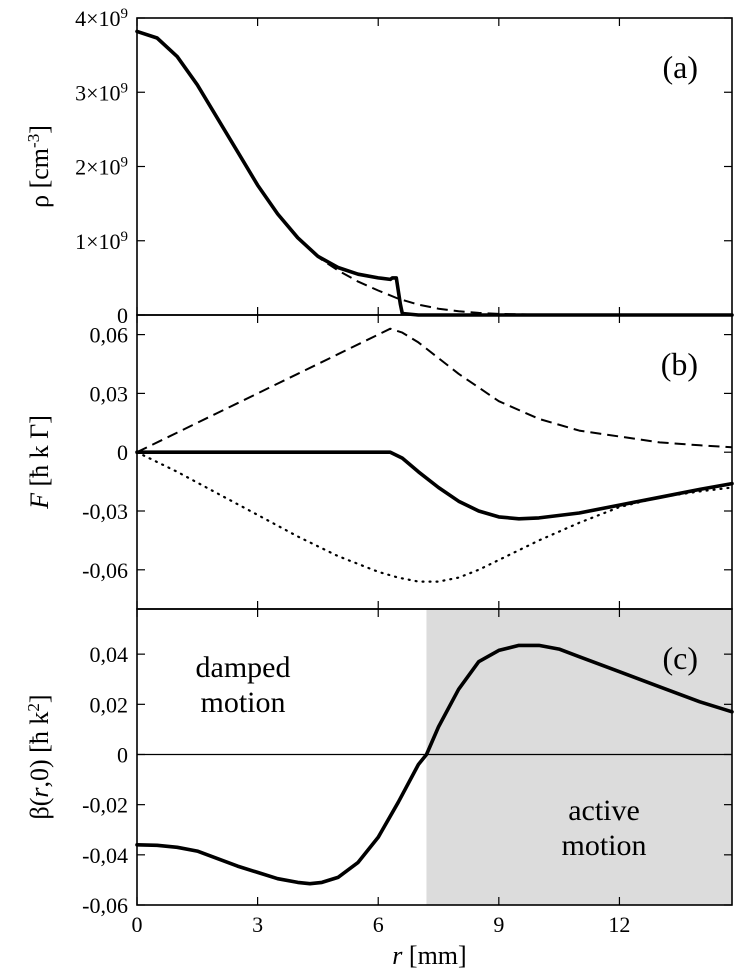 This screenshot has width=736, height=974. What do you see at coordinates (101, 167) in the screenshot?
I see `panel-a-ytick-label: 2×10⁹` at bounding box center [101, 167].